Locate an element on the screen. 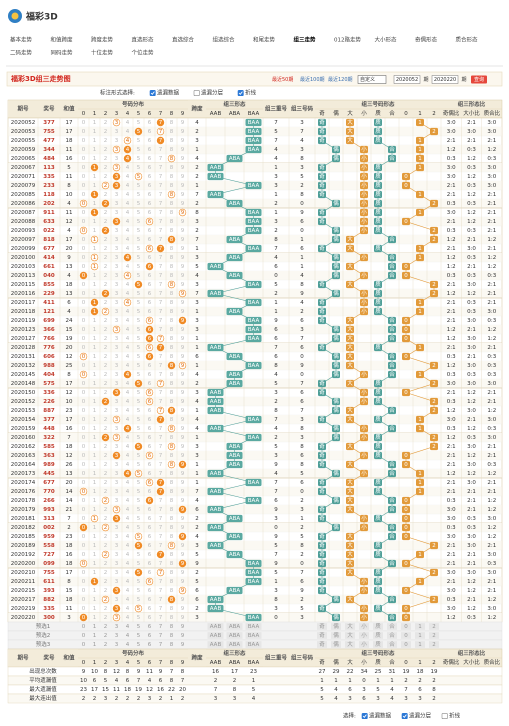 This screenshot has width=509, height=726. repeat-digit: 0 is located at coordinates (276, 528).